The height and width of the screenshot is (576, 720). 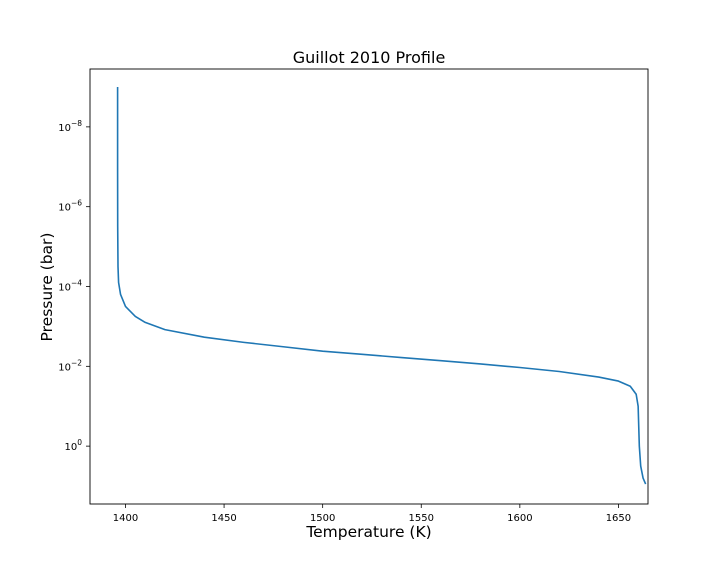 I want to click on y-axis-label: Pressure (bar), so click(x=47, y=287).